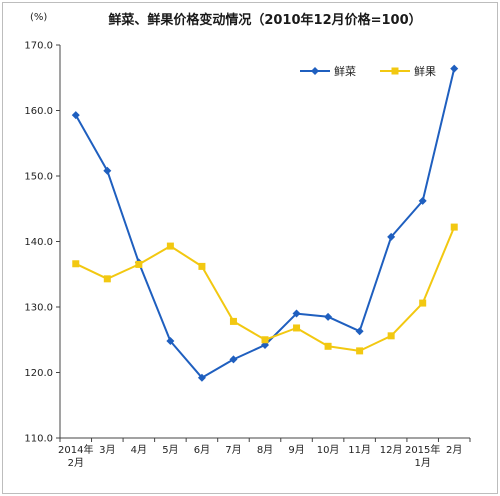 Image resolution: width=500 pixels, height=496 pixels. Describe the element at coordinates (38, 111) in the screenshot. I see `y-tick-label: 160.0` at that location.